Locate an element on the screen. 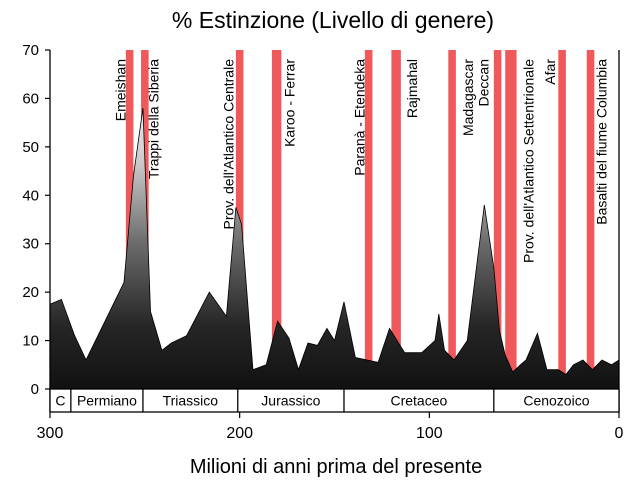 The image size is (640, 483). event-label: Prov. dell'Atlantico Centrale is located at coordinates (228, 144).